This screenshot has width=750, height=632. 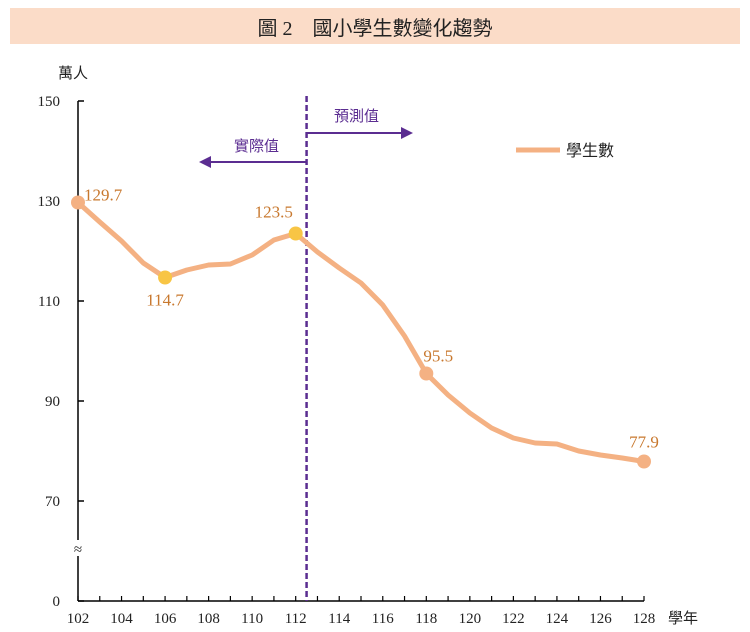 I want to click on legend-label: 學生數, so click(x=590, y=150).